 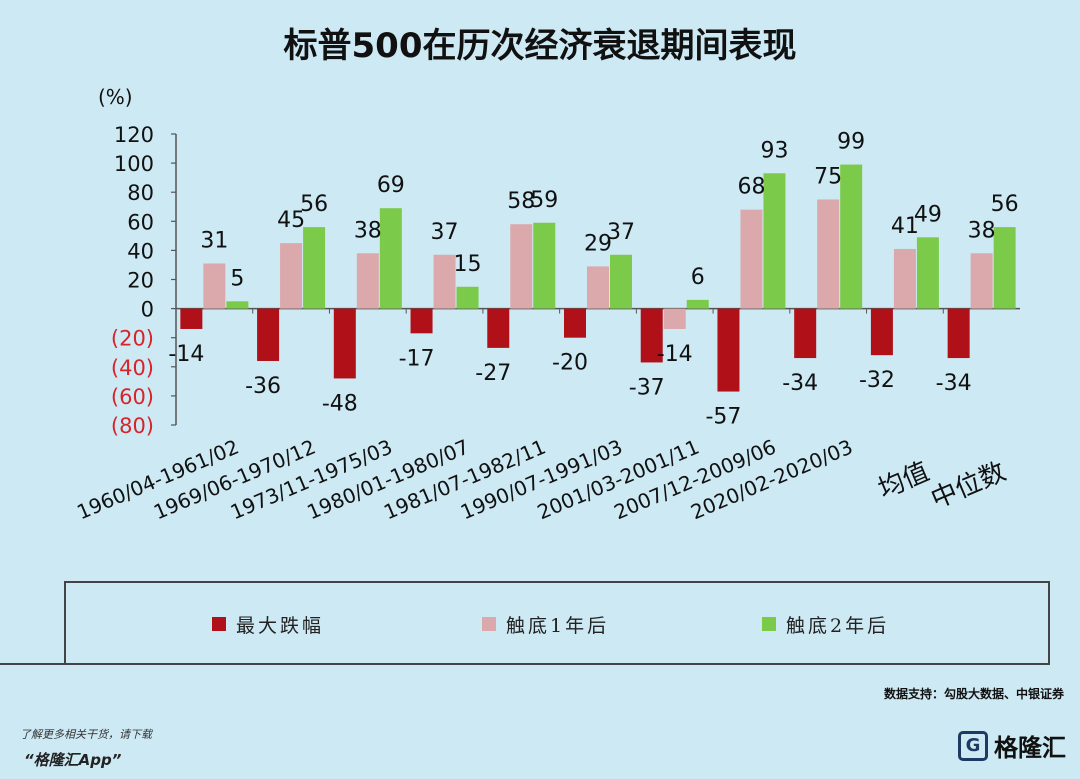 I want to click on data-label: 31, so click(x=214, y=240).